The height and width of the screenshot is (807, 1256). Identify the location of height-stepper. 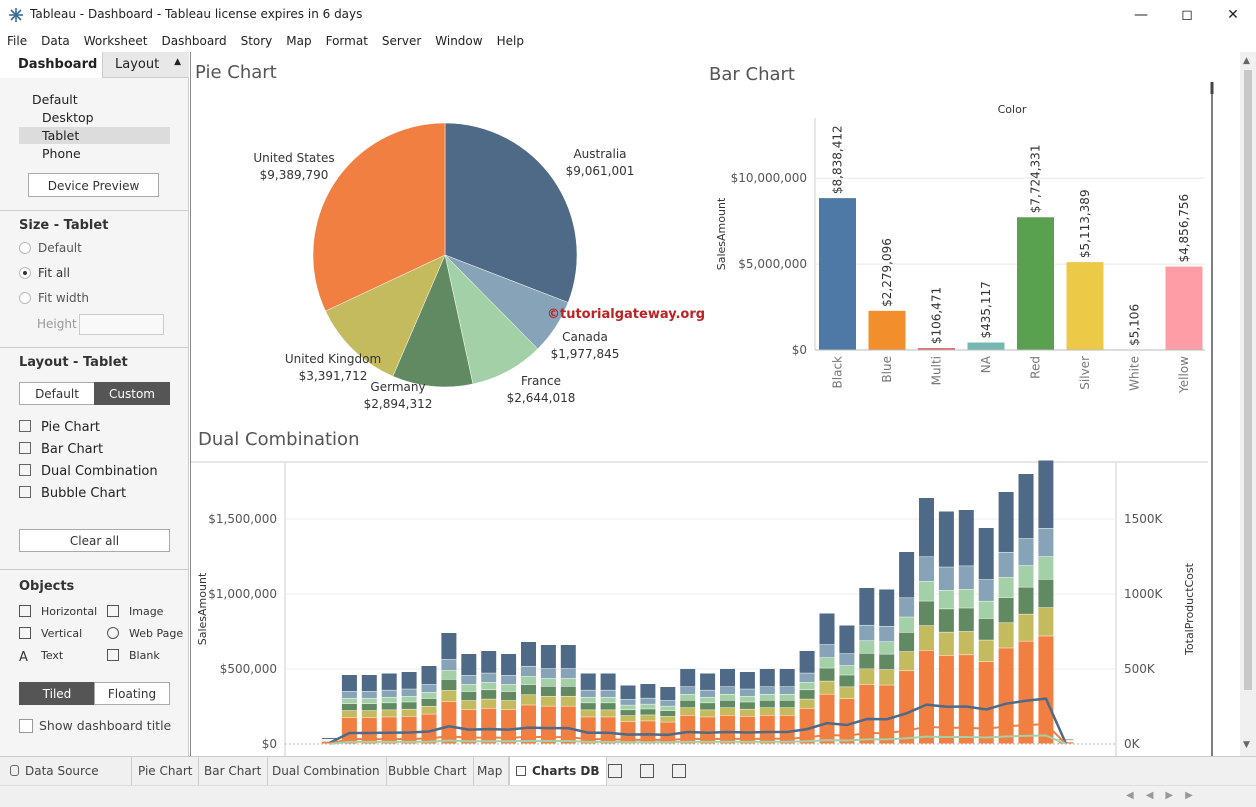
(121, 324).